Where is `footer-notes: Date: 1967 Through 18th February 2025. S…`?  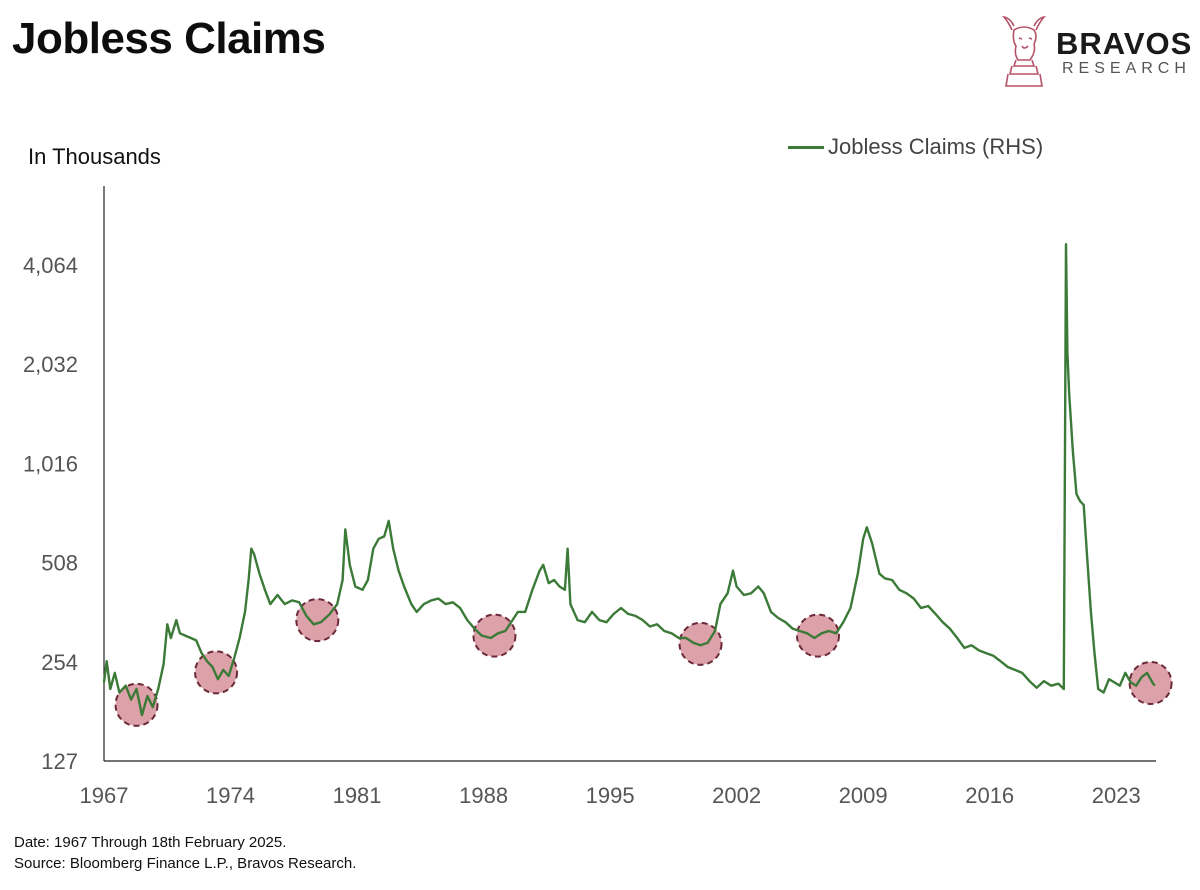
footer-notes: Date: 1967 Through 18th February 2025. S… is located at coordinates (185, 853).